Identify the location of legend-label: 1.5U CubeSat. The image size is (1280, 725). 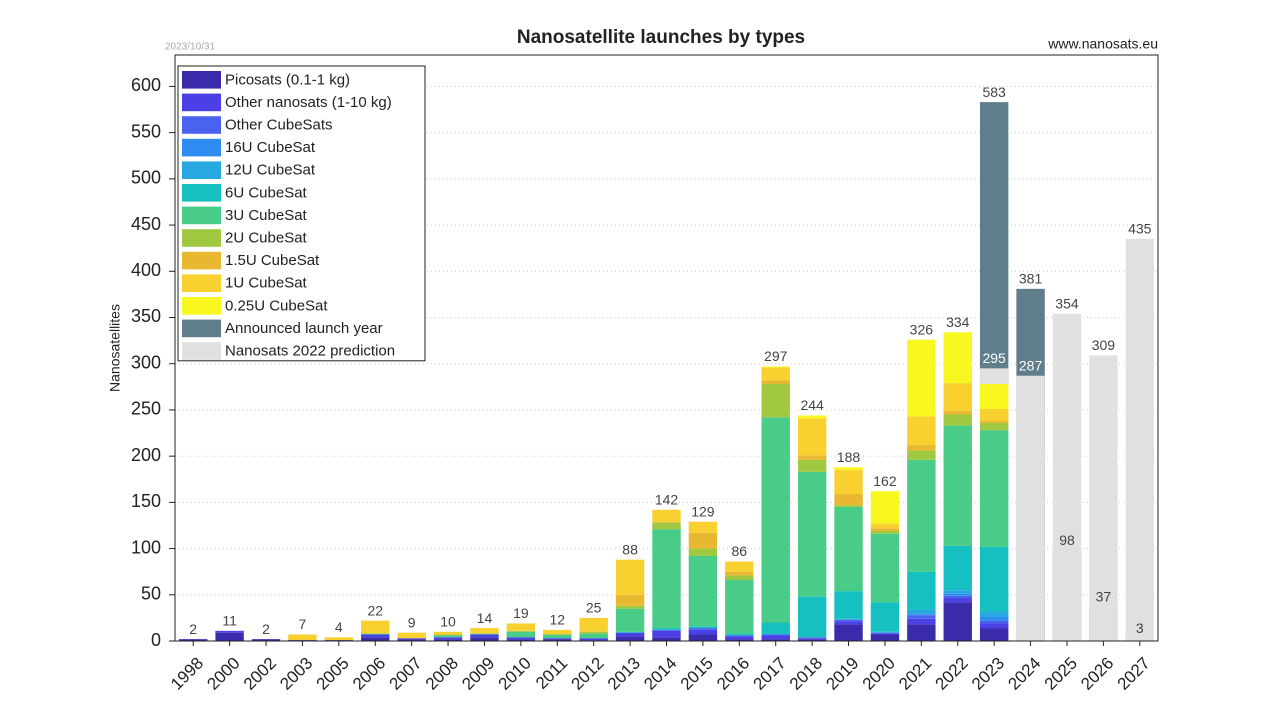
(272, 260).